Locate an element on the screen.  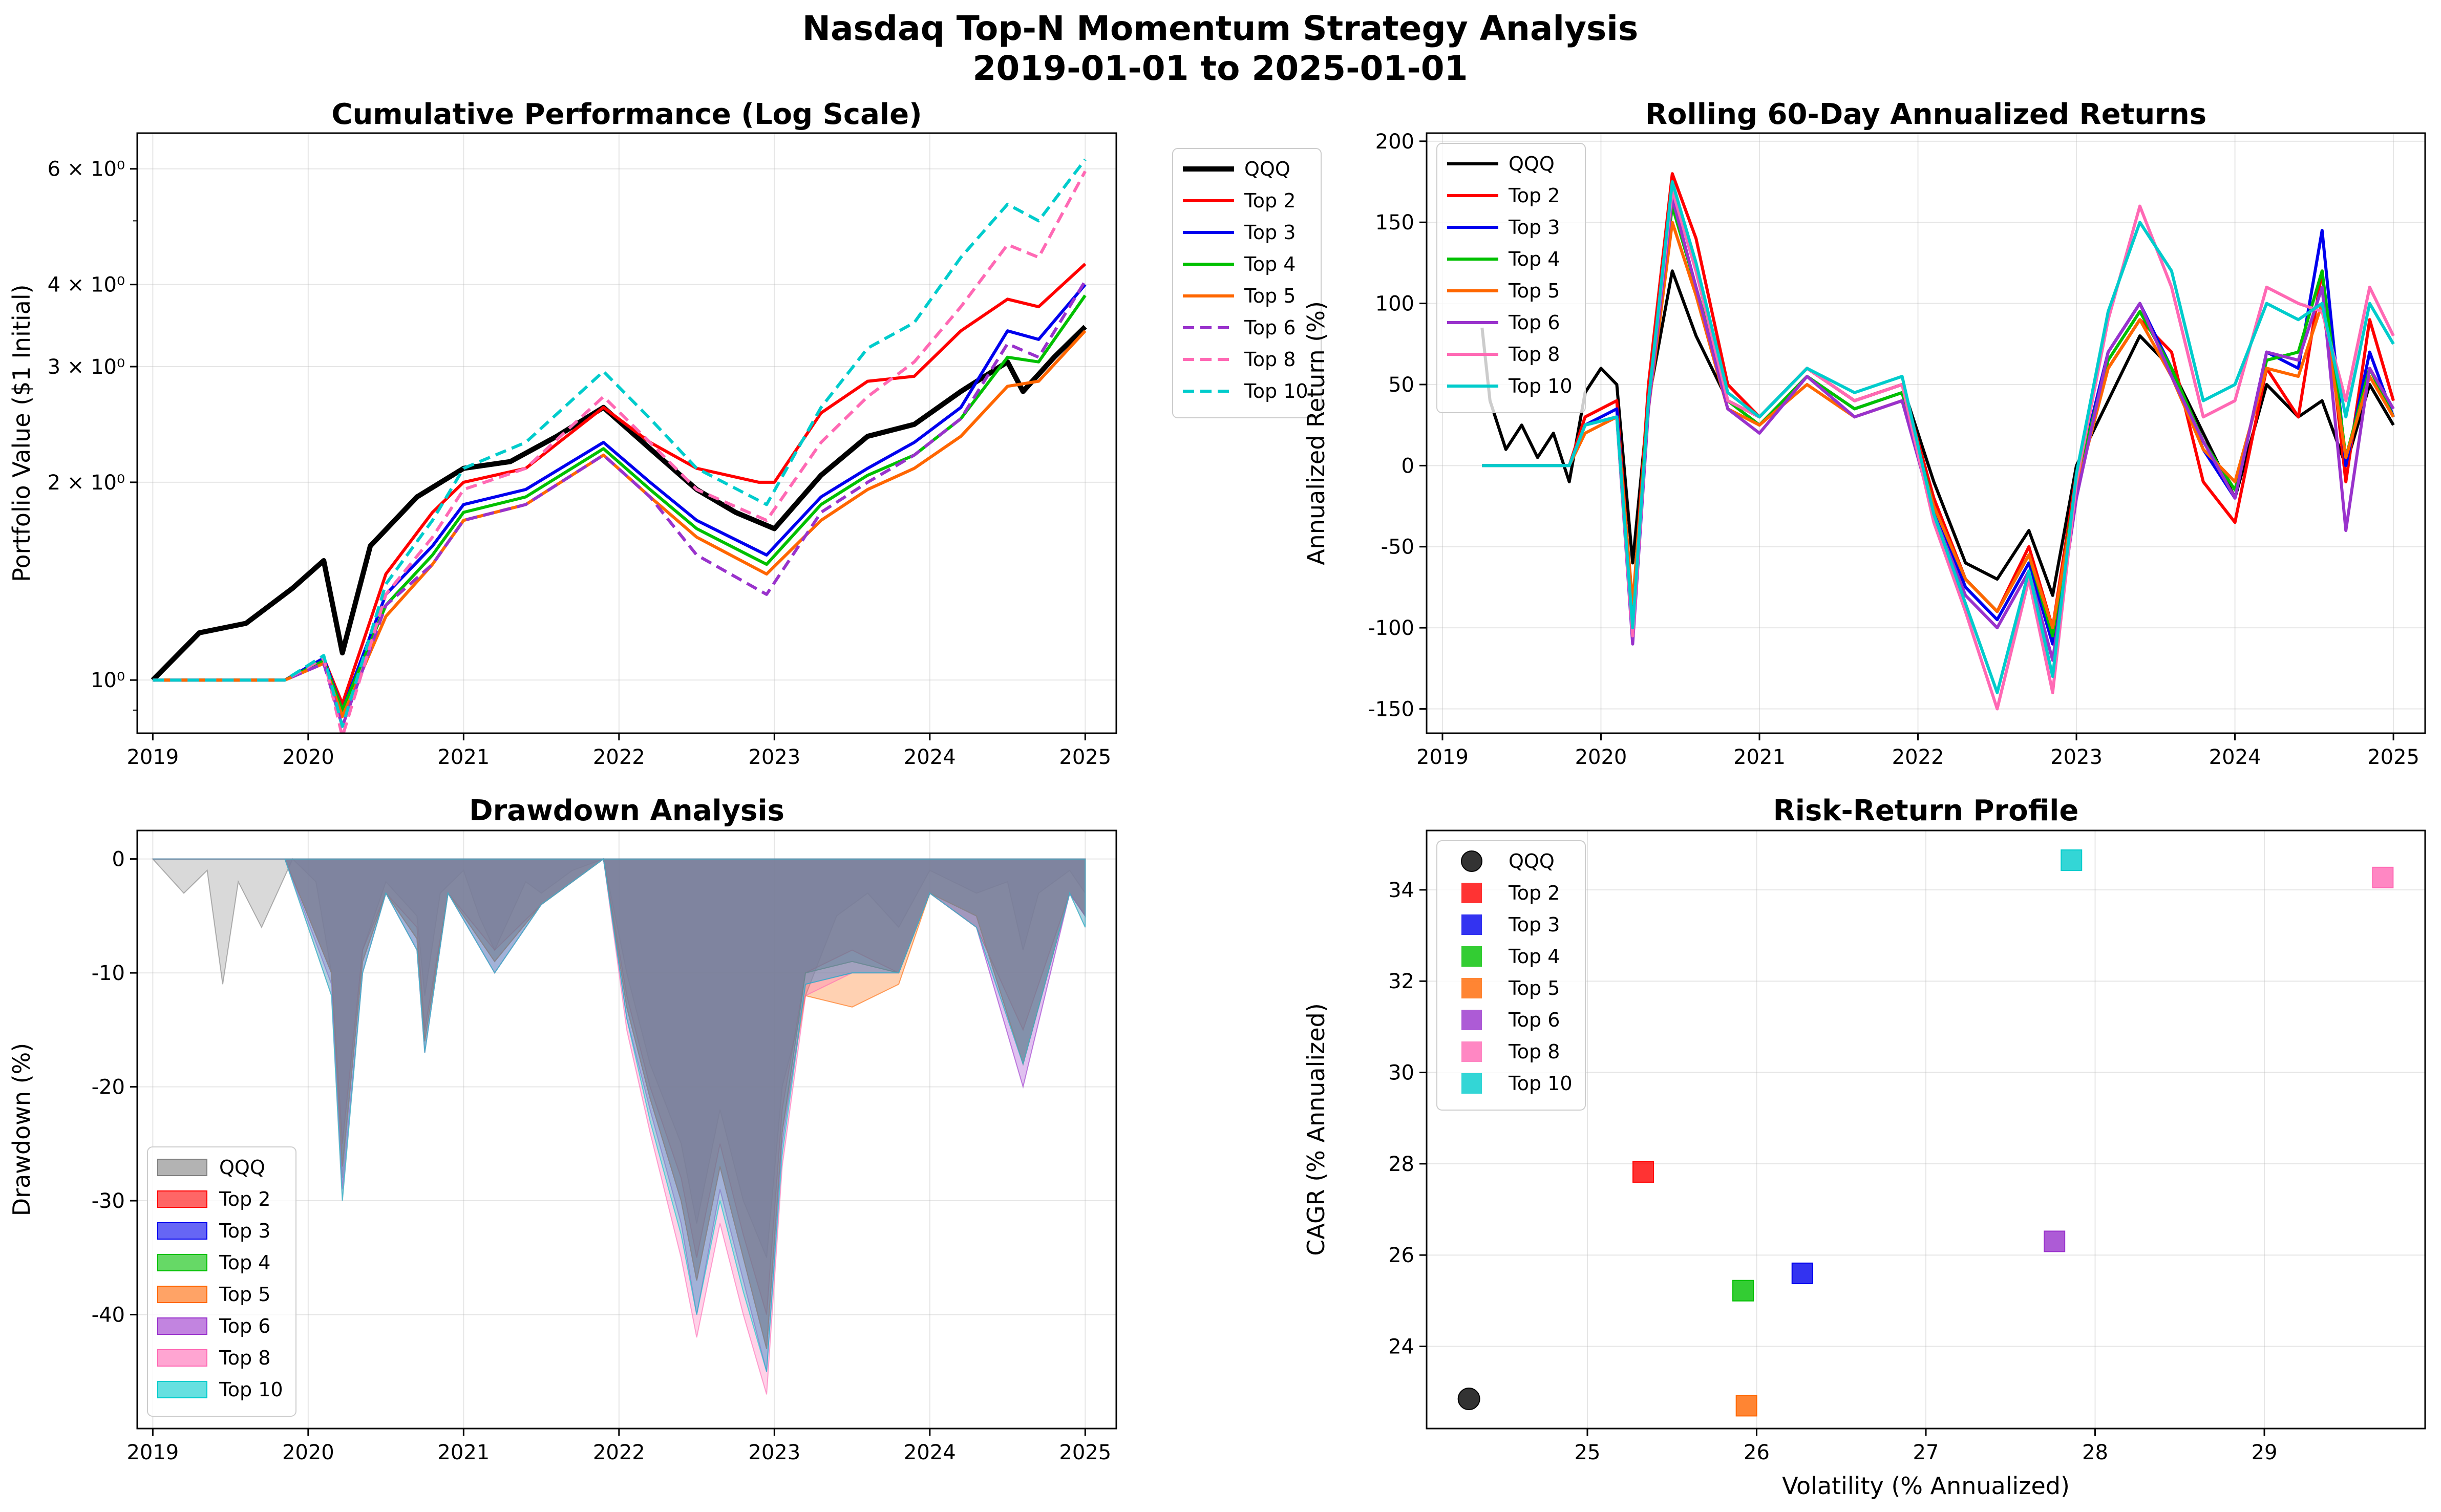
subplot-title: Rolling 60-Day Annualized Returns is located at coordinates (1926, 114).